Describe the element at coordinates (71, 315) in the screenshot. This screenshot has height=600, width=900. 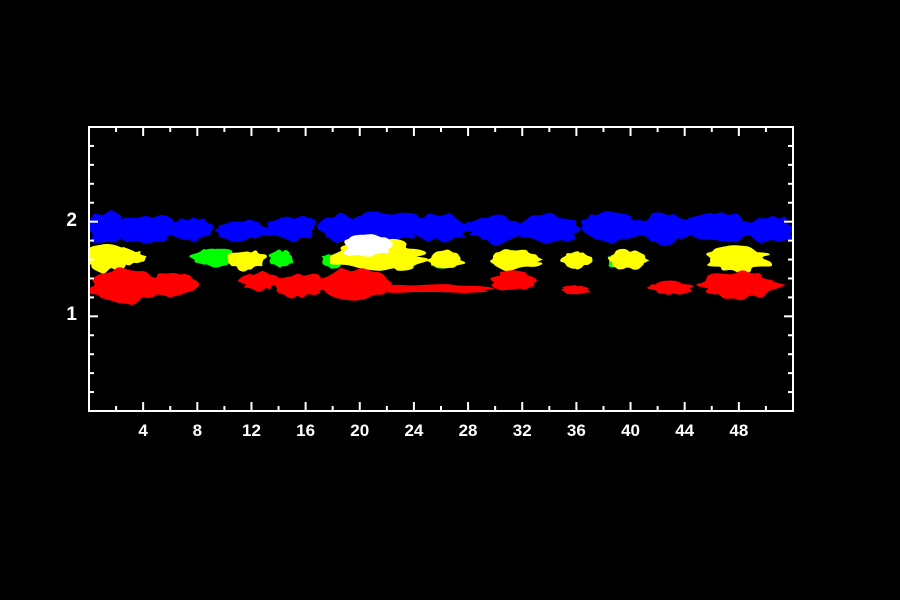
I see `y-tick-label: 1` at that location.